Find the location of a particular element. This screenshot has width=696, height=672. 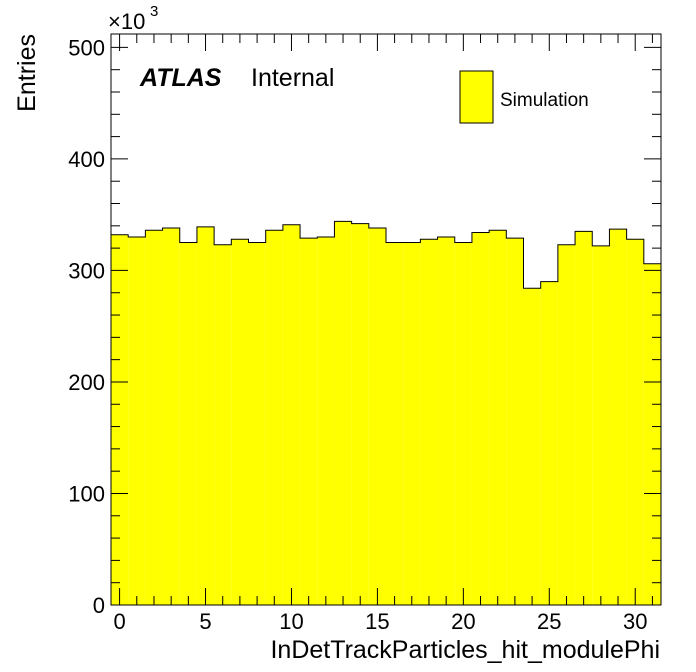

legend: Simulation is located at coordinates (524, 97).